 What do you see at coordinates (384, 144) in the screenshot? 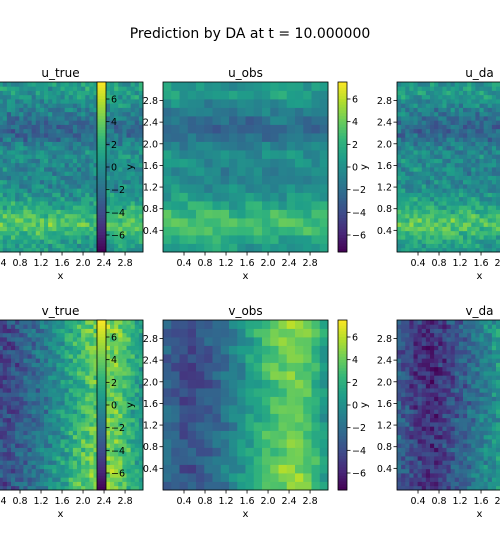
I see `y-tick-label: 2.0` at bounding box center [384, 144].